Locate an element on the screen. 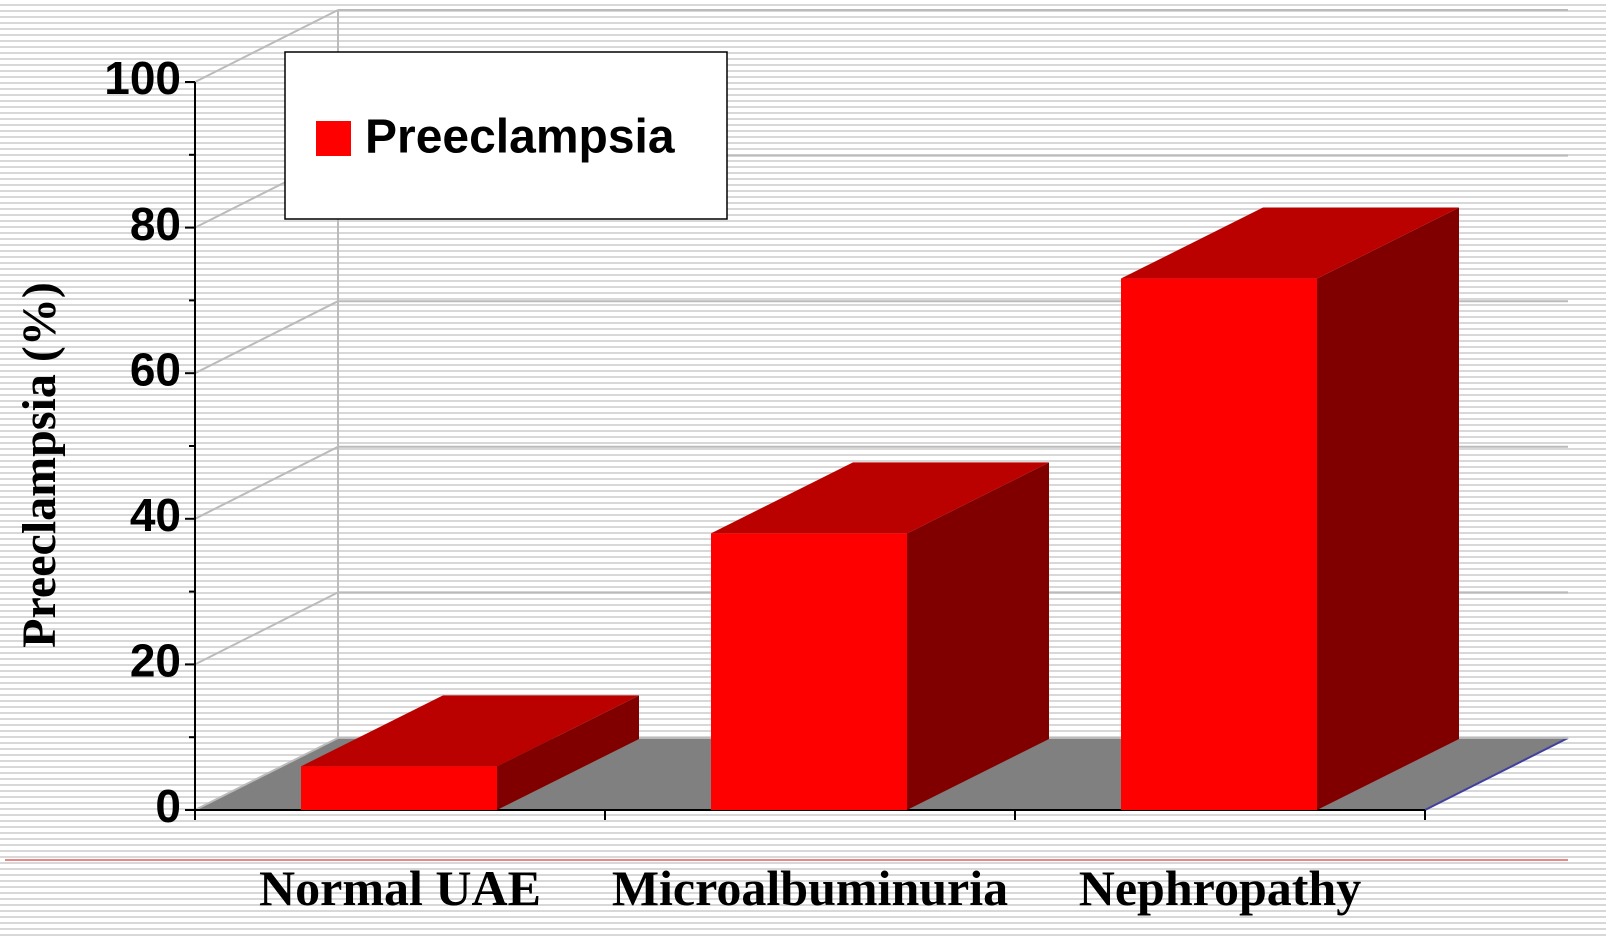  y-tick-label: 40 is located at coordinates (155, 515).